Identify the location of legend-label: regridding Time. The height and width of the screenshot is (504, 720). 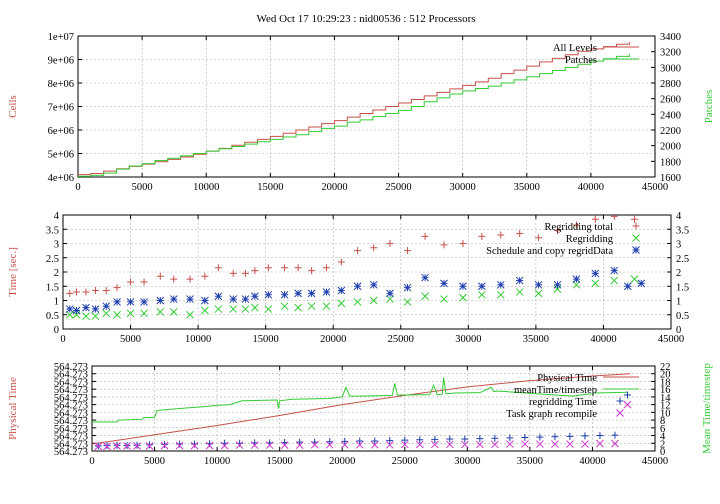
(563, 402).